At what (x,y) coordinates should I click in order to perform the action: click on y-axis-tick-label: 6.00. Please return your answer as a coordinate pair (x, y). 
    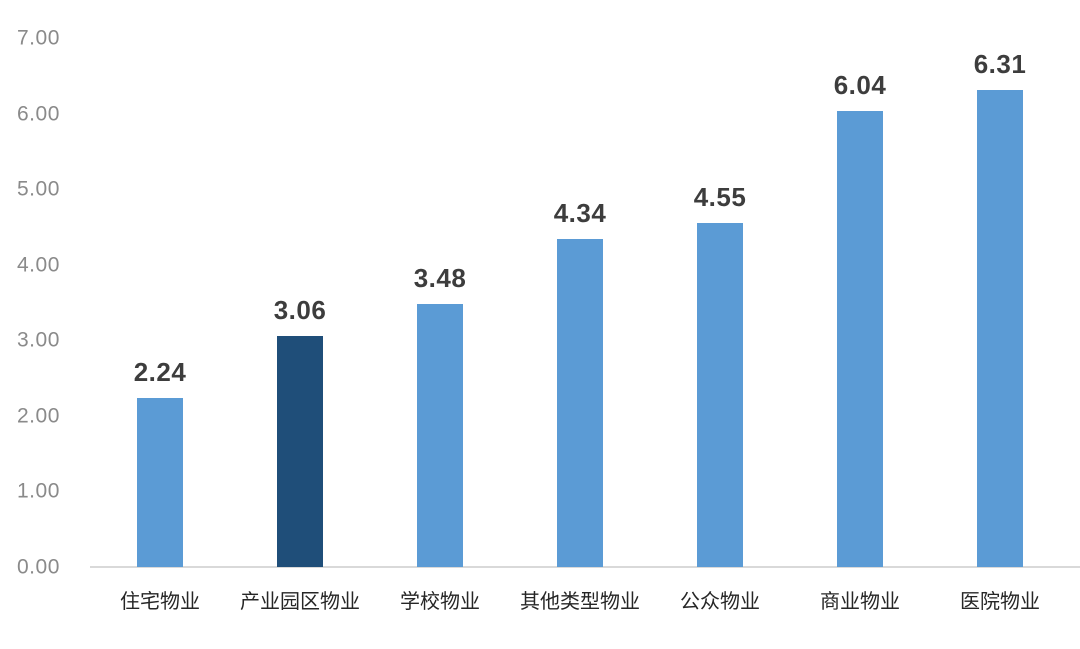
    Looking at the image, I should click on (38, 114).